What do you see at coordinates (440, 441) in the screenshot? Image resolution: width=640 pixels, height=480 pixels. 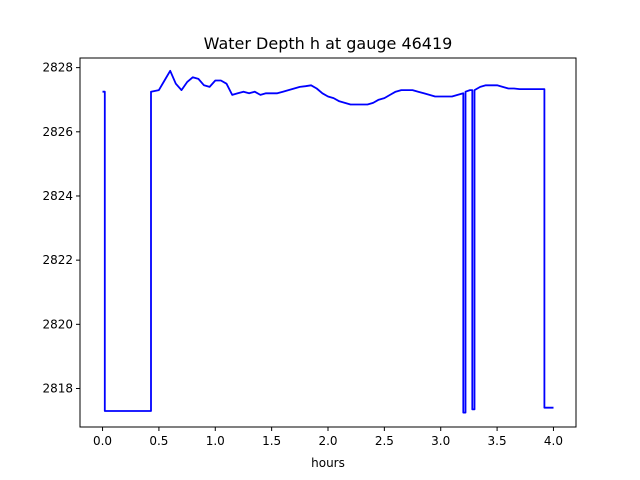 I see `x-tick-label: 3.0` at bounding box center [440, 441].